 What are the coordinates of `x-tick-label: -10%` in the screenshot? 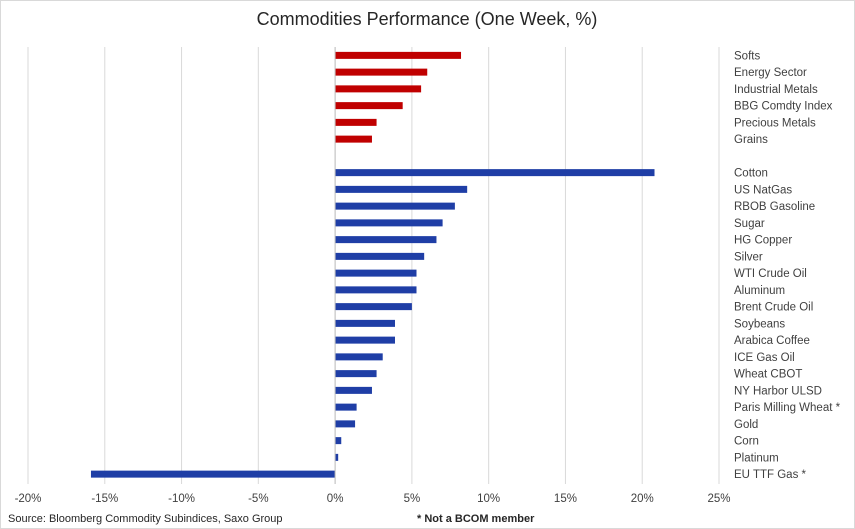 It's located at (181, 499).